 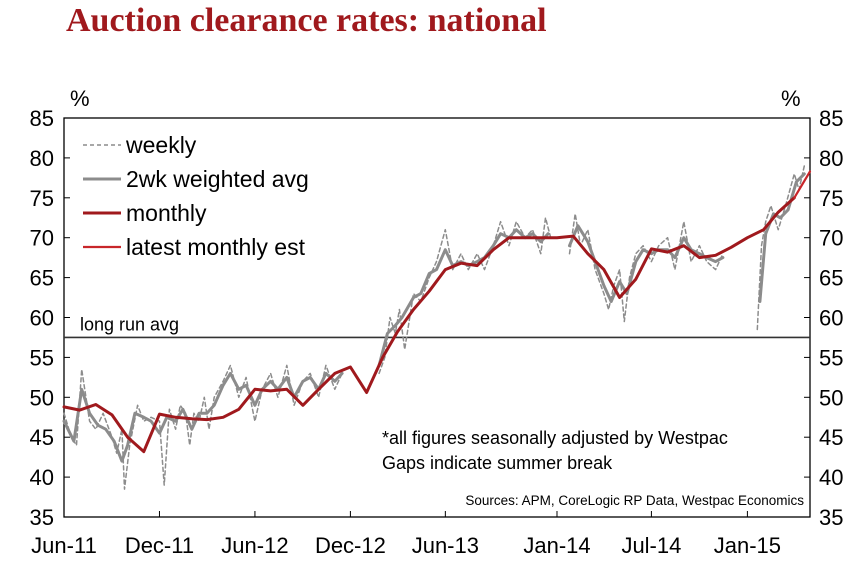 What do you see at coordinates (831, 357) in the screenshot?
I see `y-tick-label-right: 55` at bounding box center [831, 357].